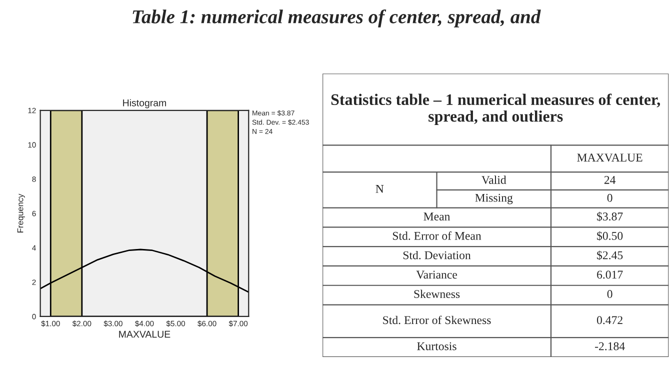 The width and height of the screenshot is (672, 368). What do you see at coordinates (609, 320) in the screenshot?
I see `text: 0.472` at bounding box center [609, 320].